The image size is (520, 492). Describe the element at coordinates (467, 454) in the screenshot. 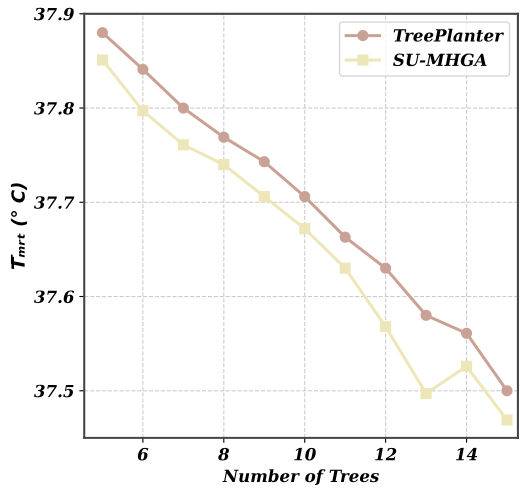

I see `x-tick-label: 14` at that location.